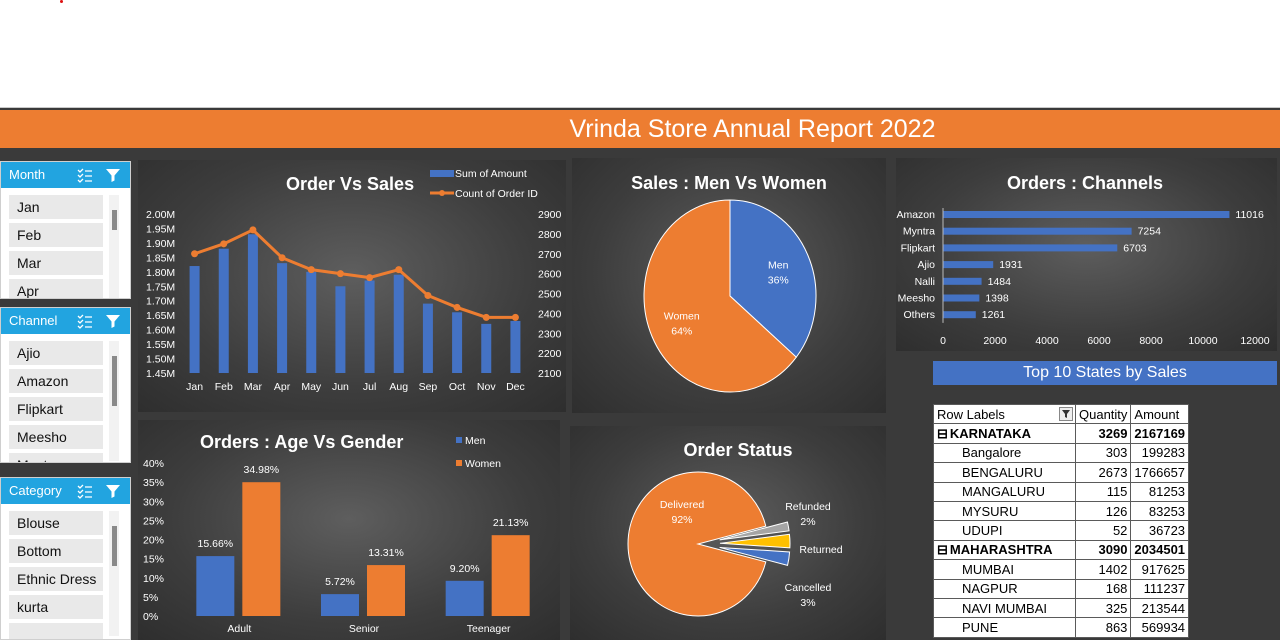 The height and width of the screenshot is (640, 1280). I want to click on slicer-item: Mar, so click(56, 263).